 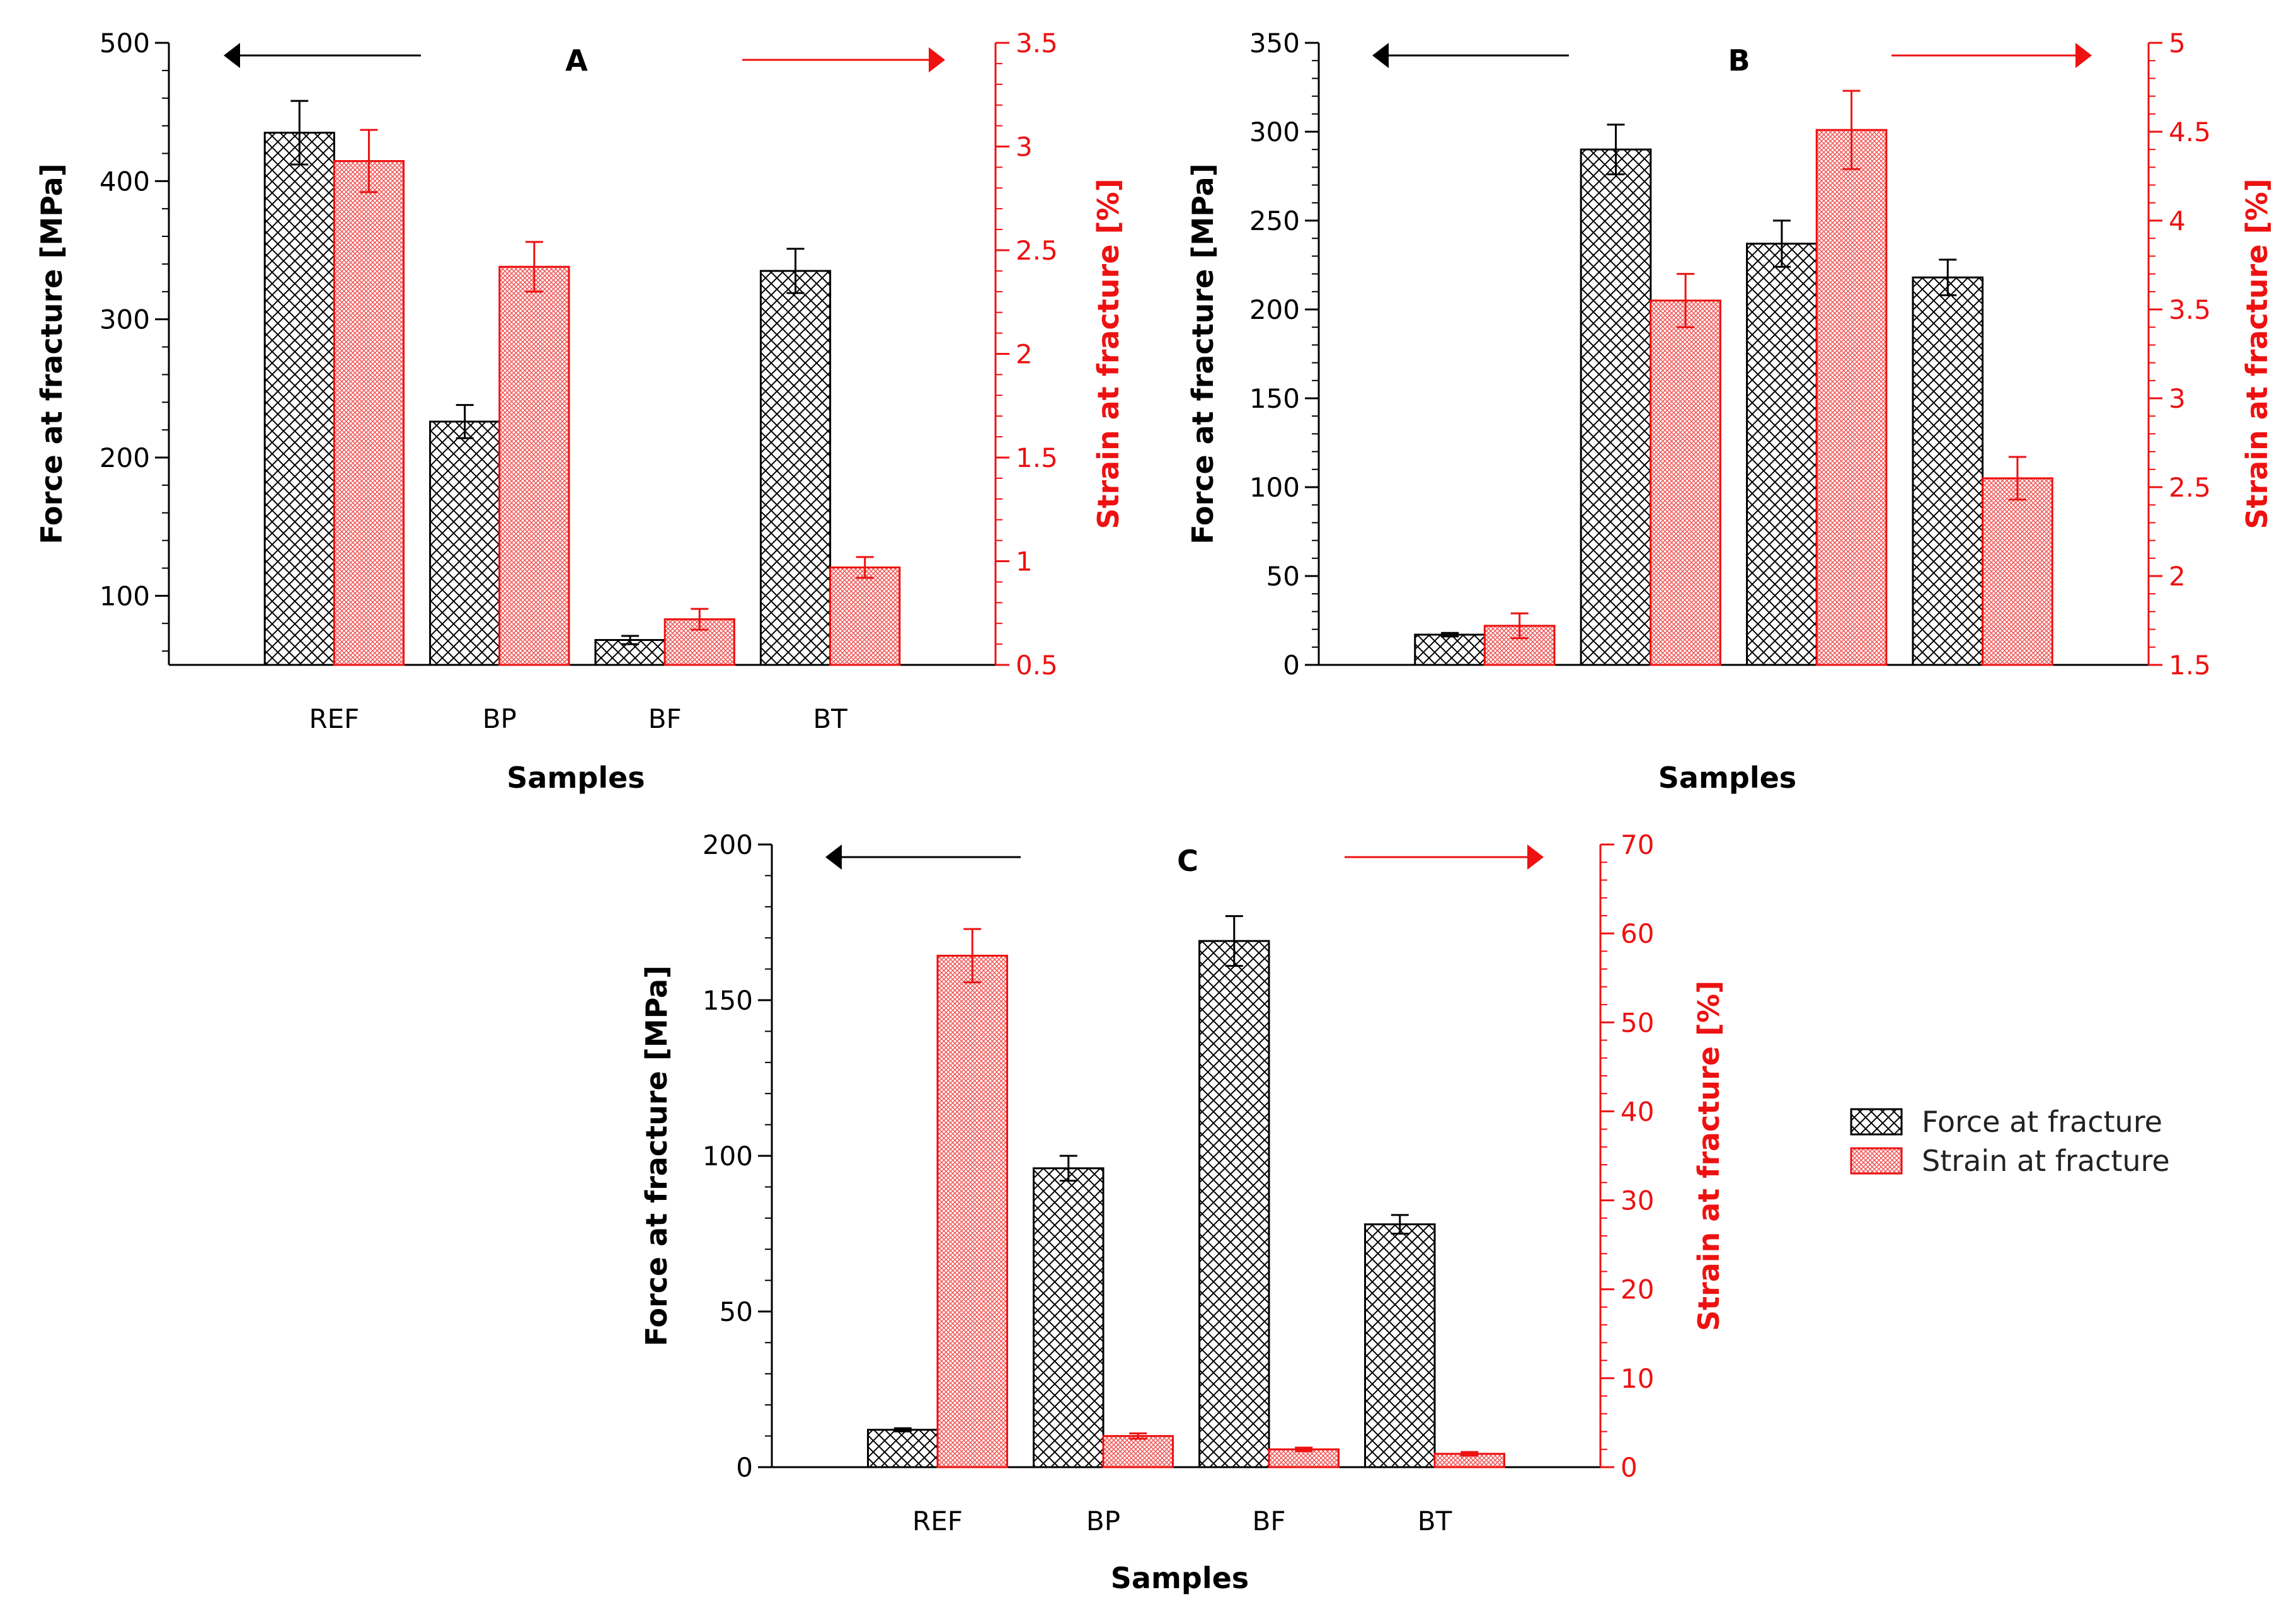 I want to click on right-tick-label: 0.5, so click(x=1037, y=665).